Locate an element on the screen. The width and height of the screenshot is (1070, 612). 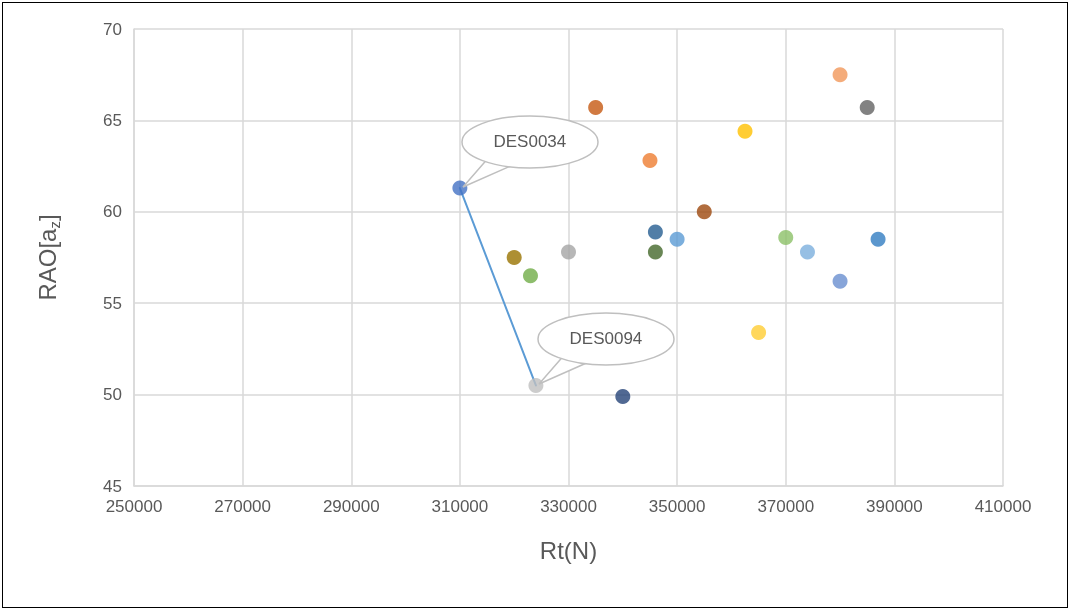
annotation: DES0094 is located at coordinates (606, 339).